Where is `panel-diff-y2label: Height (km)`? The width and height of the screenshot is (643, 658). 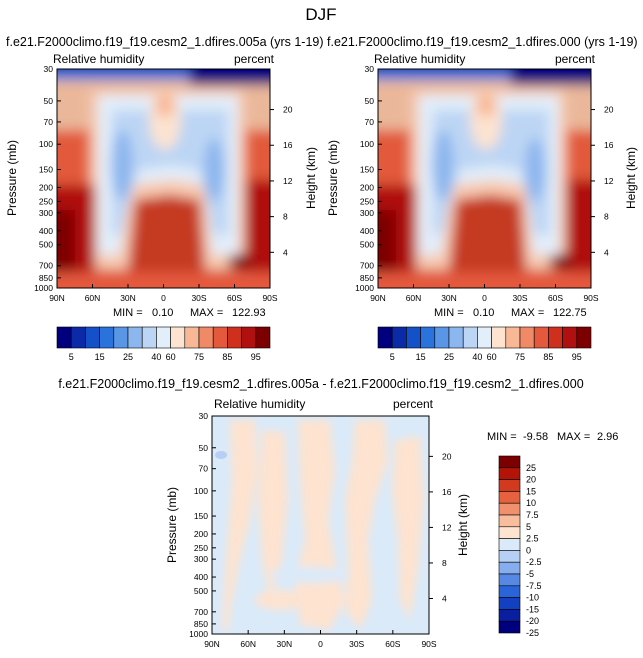
panel-diff-y2label: Height (km) is located at coordinates (463, 525).